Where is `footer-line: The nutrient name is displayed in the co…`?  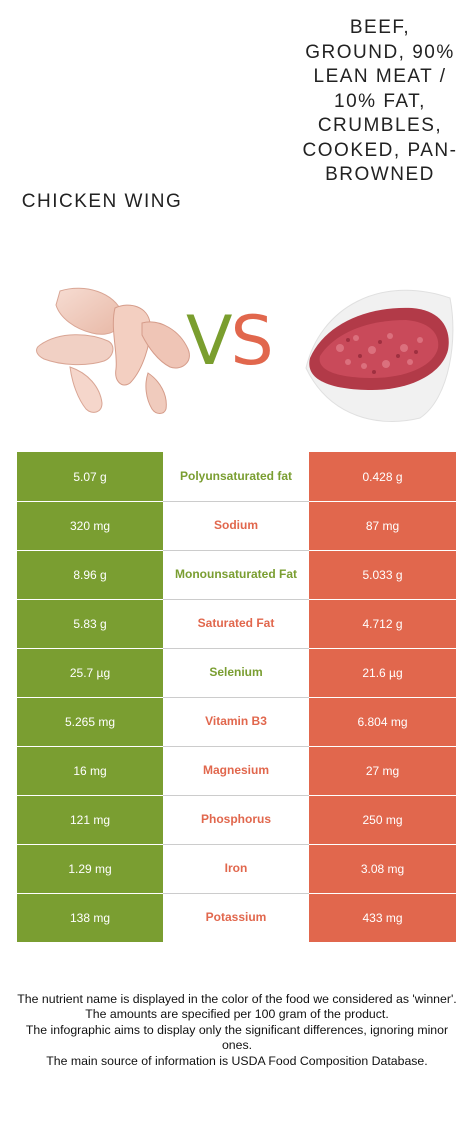
footer-line: The nutrient name is displayed in the co… is located at coordinates (237, 999).